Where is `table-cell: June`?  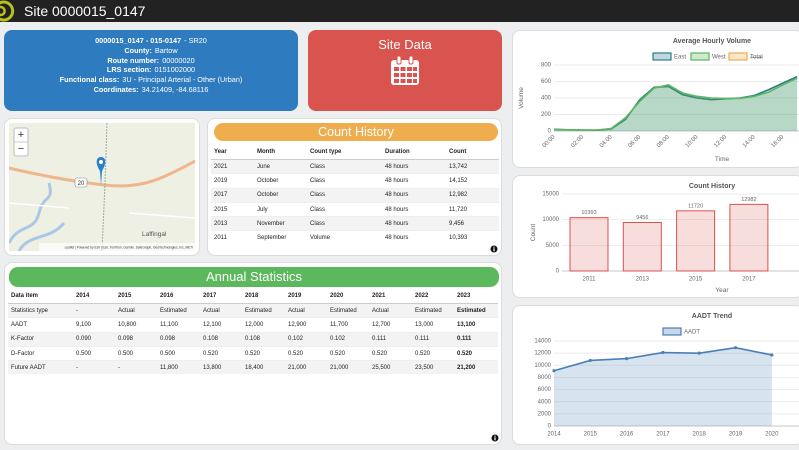 table-cell: June is located at coordinates (280, 166).